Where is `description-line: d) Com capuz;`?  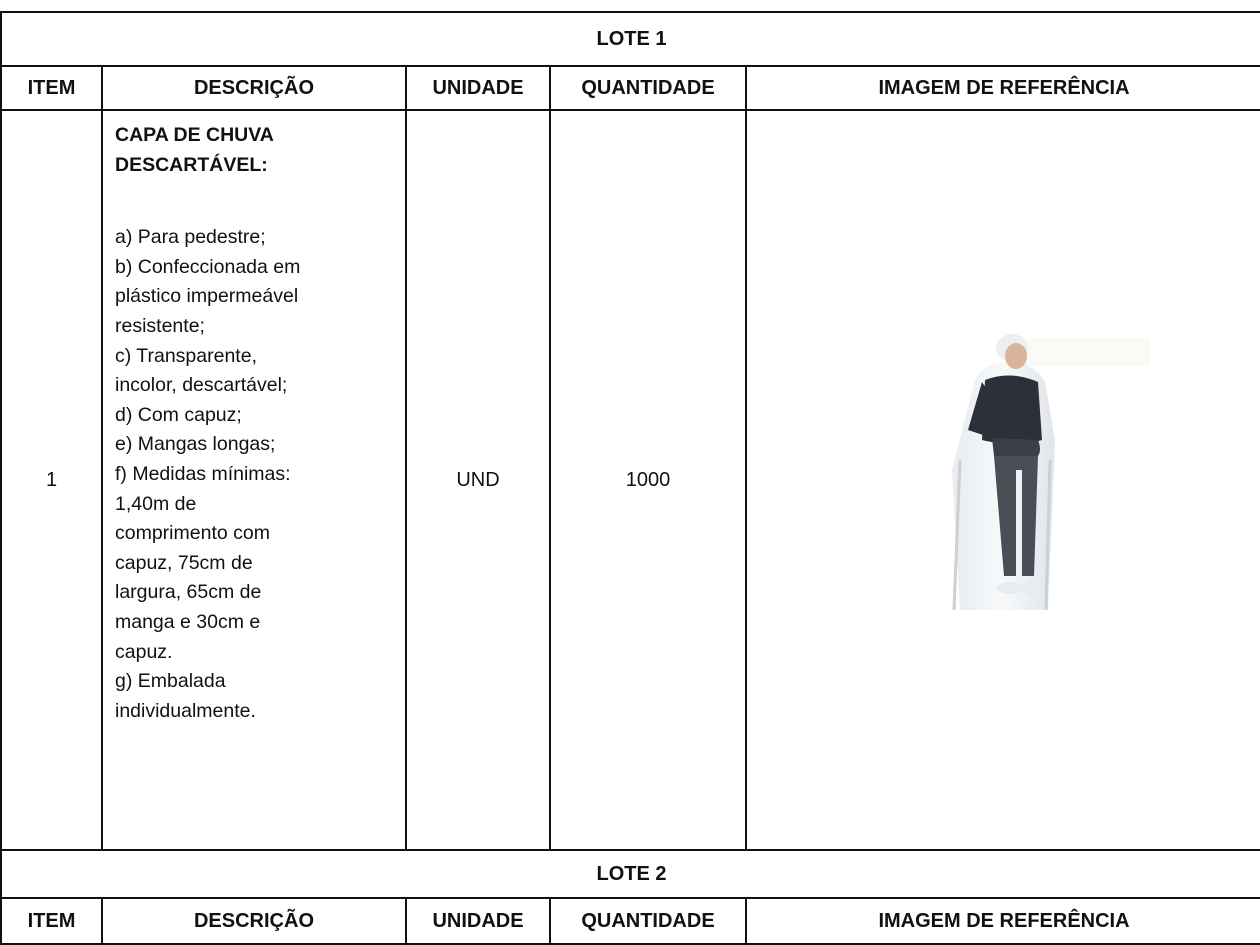 description-line: d) Com capuz; is located at coordinates (178, 414).